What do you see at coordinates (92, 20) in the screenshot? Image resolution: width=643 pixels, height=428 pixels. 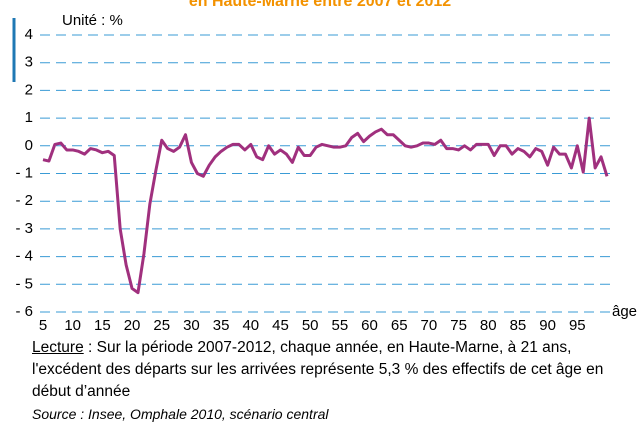 I see `y-unit: Unité : %` at bounding box center [92, 20].